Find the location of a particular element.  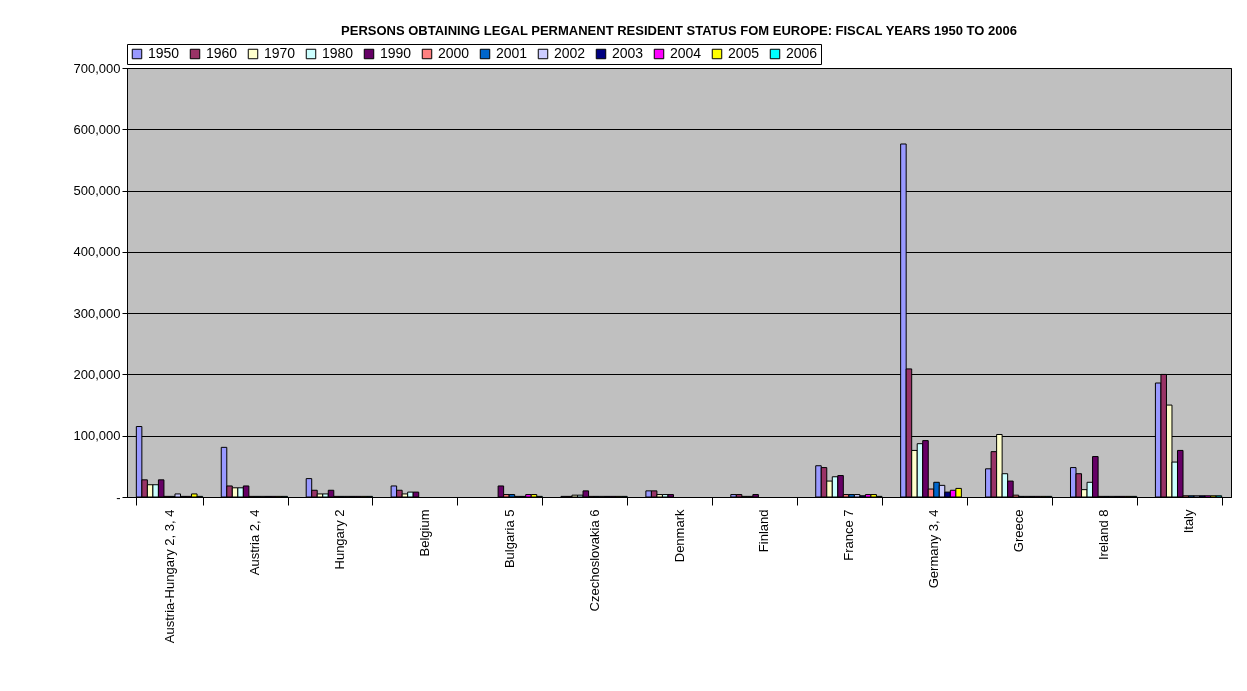

y-tick-label: 700,000 is located at coordinates (97, 68).